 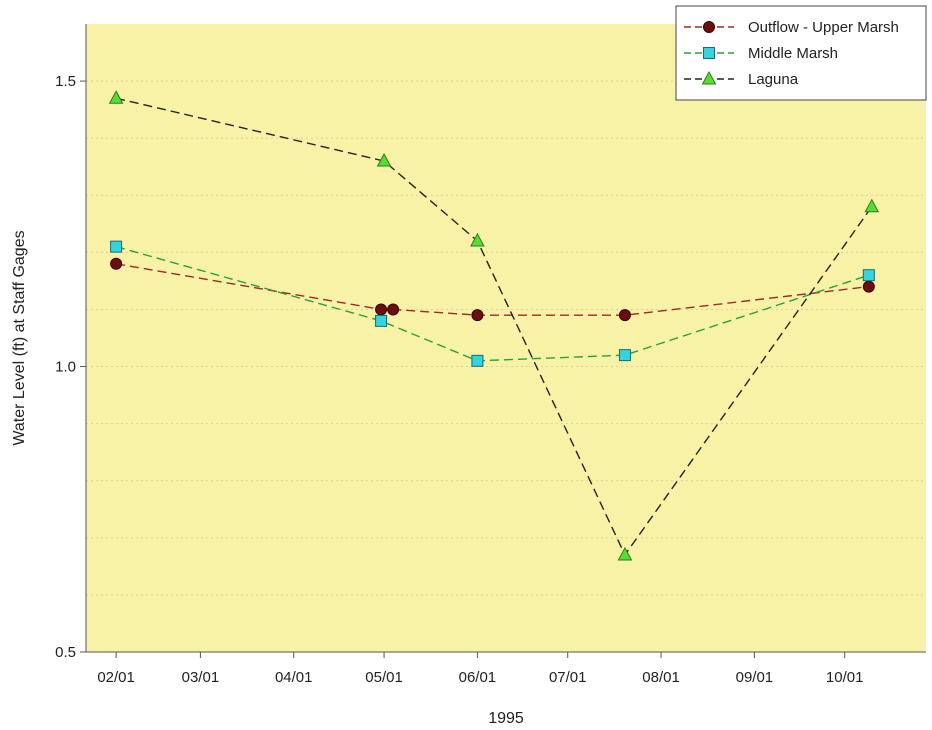 What do you see at coordinates (65, 652) in the screenshot?
I see `y-tick-label: 0.5` at bounding box center [65, 652].